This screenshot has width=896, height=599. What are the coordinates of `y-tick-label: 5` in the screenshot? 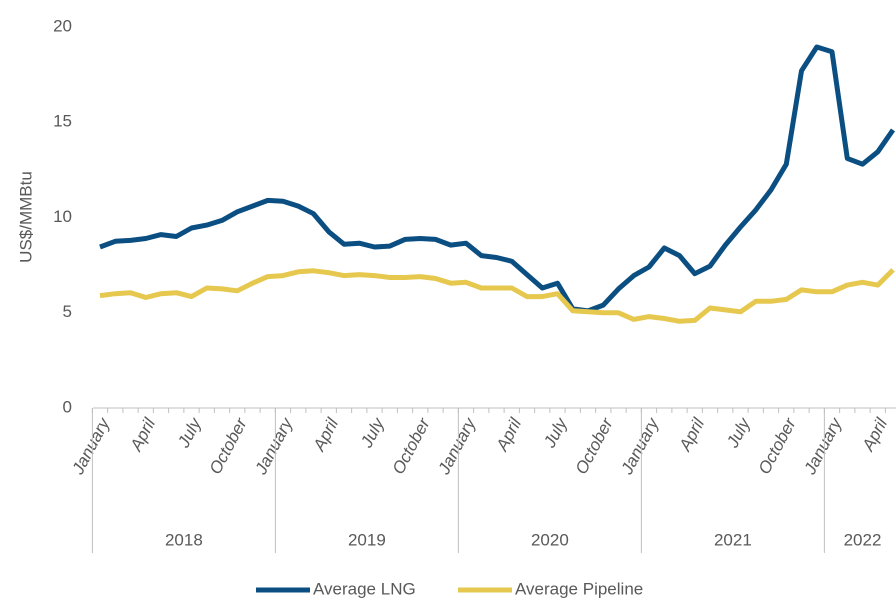 It's located at (67, 311).